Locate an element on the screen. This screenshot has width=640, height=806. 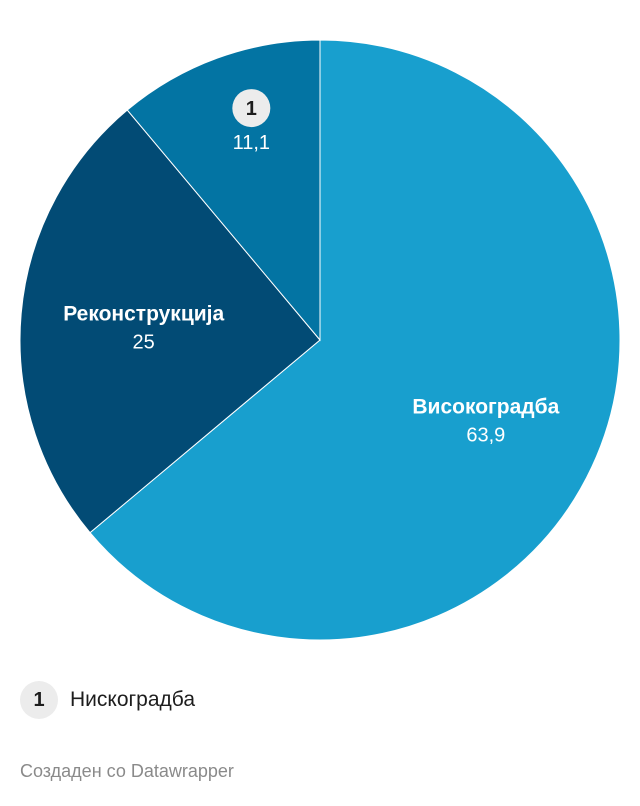
slice-value-2: 25 is located at coordinates (144, 342).